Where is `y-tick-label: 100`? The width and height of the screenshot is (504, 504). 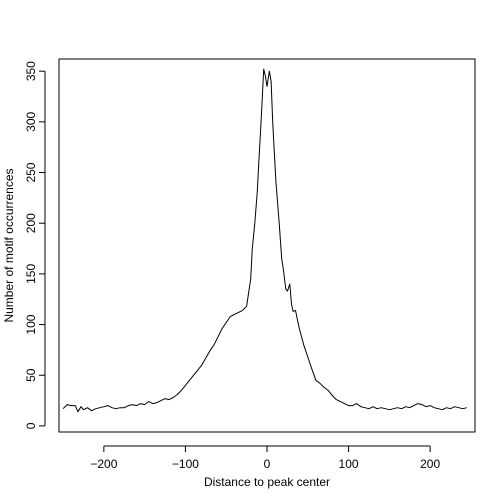 y-tick-label: 100 is located at coordinates (31, 324).